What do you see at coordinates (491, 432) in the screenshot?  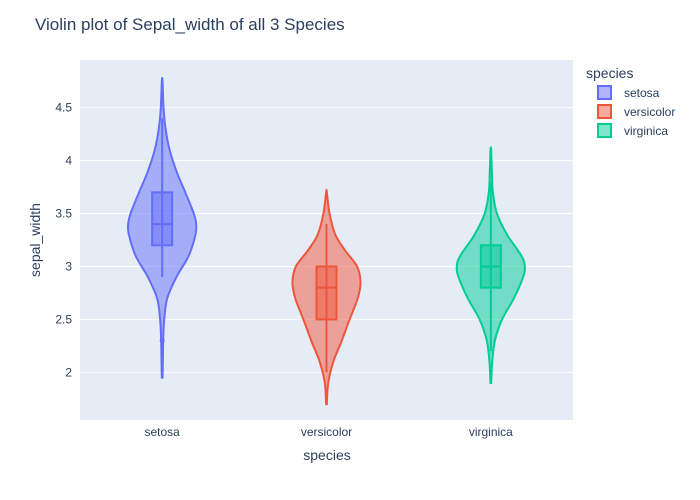 I see `x-tick-label: virginica` at bounding box center [491, 432].